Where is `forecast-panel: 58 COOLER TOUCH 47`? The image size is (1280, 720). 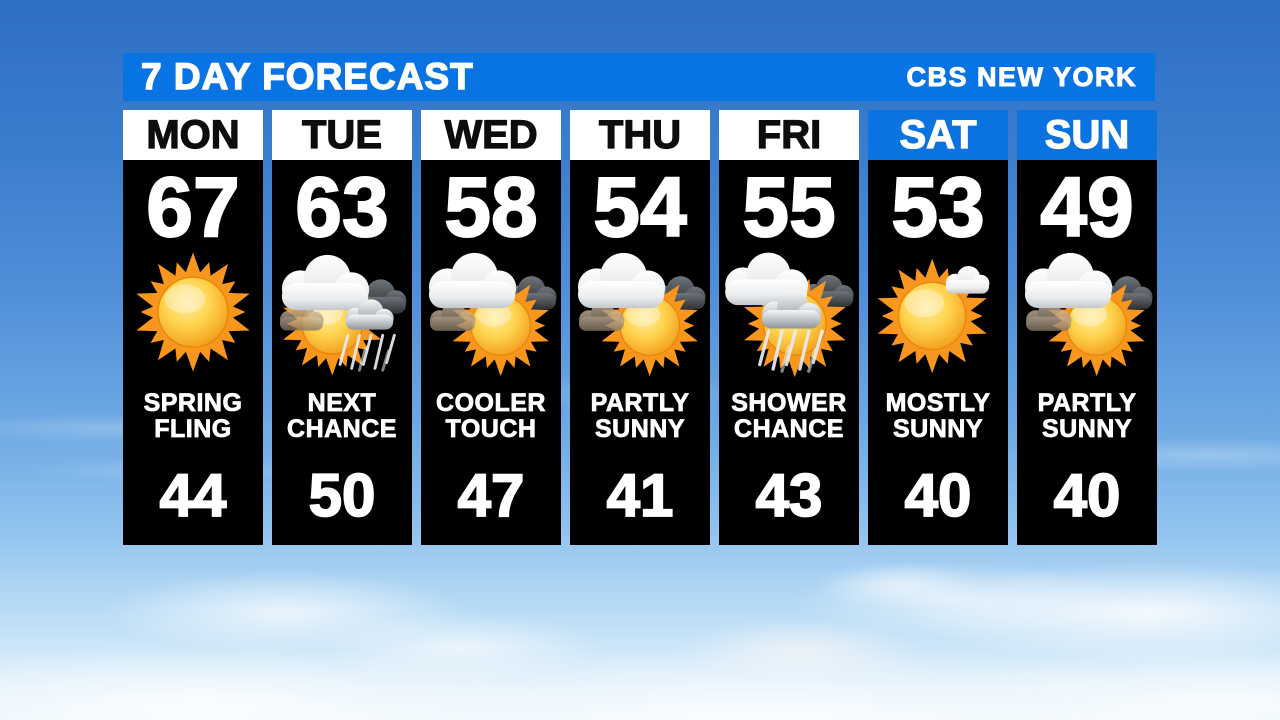
forecast-panel: 58 COOLER TOUCH 47 is located at coordinates (491, 352).